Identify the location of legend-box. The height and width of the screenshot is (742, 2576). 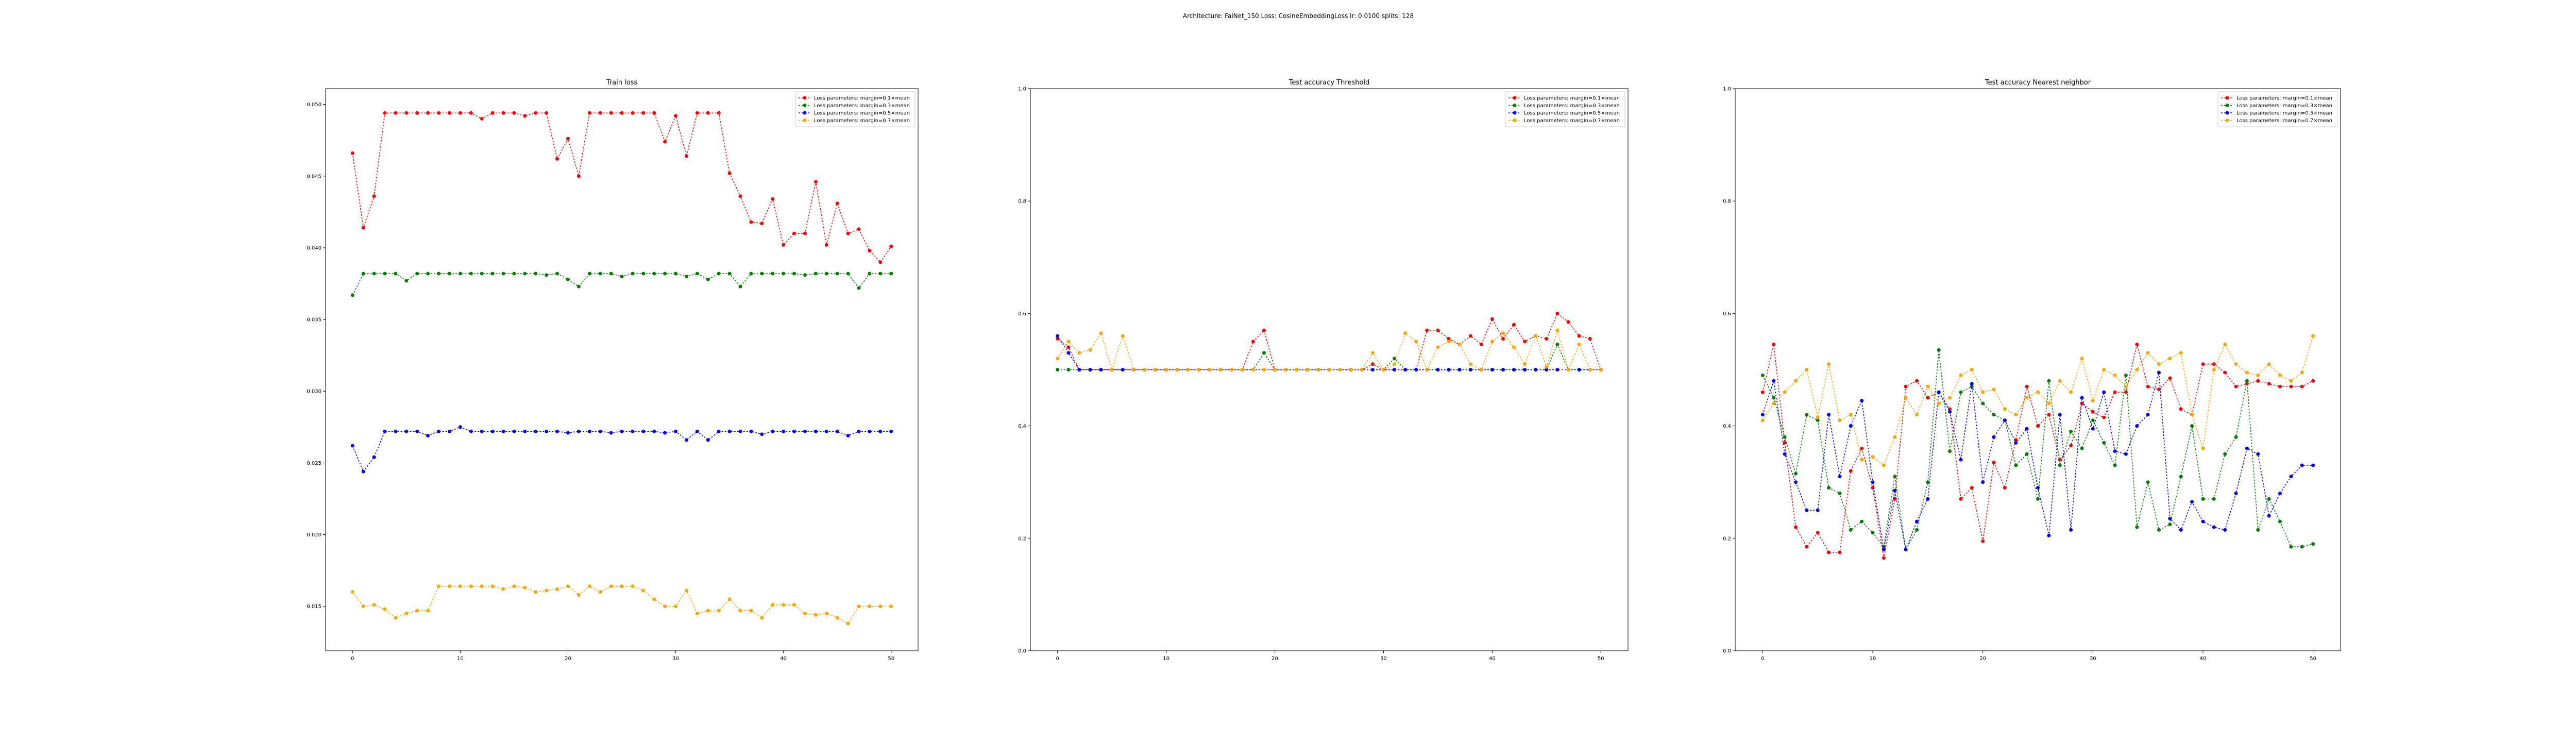
(2277, 109).